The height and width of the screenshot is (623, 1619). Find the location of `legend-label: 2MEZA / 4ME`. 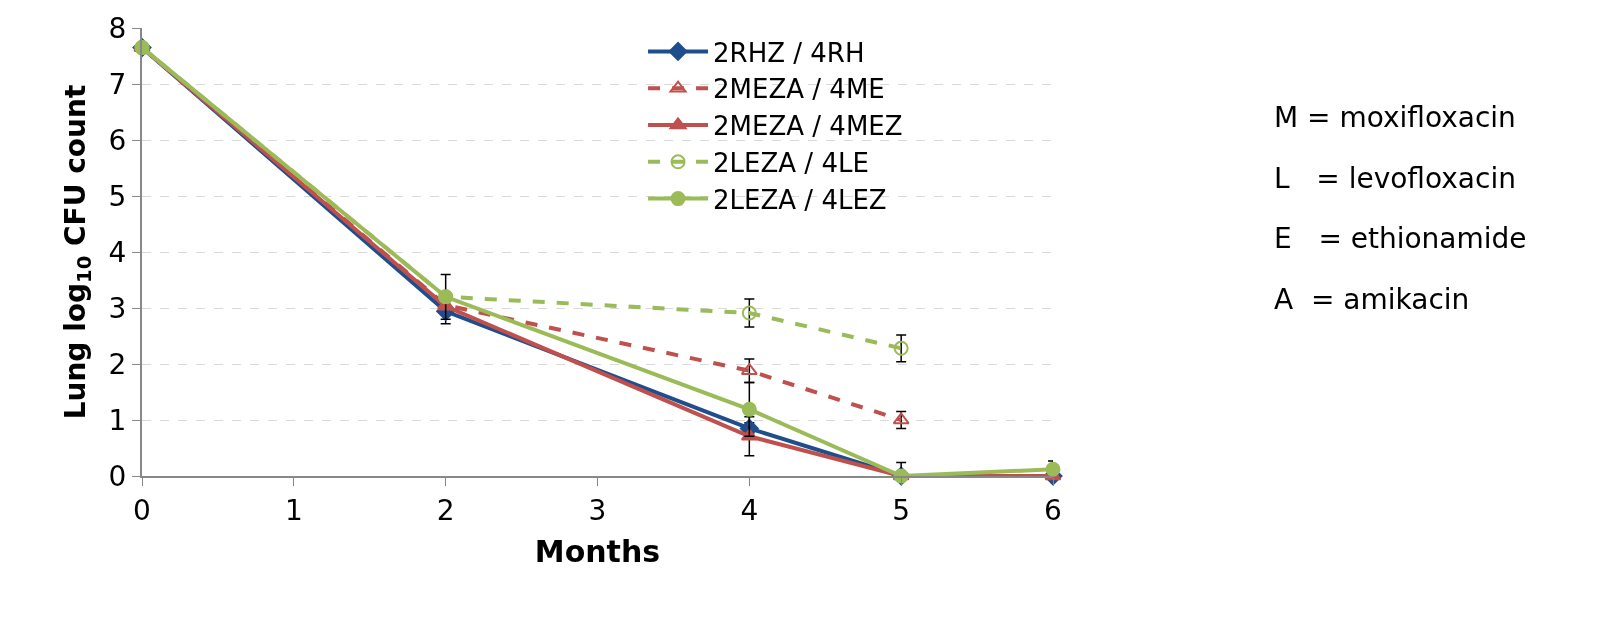

legend-label: 2MEZA / 4ME is located at coordinates (799, 89).